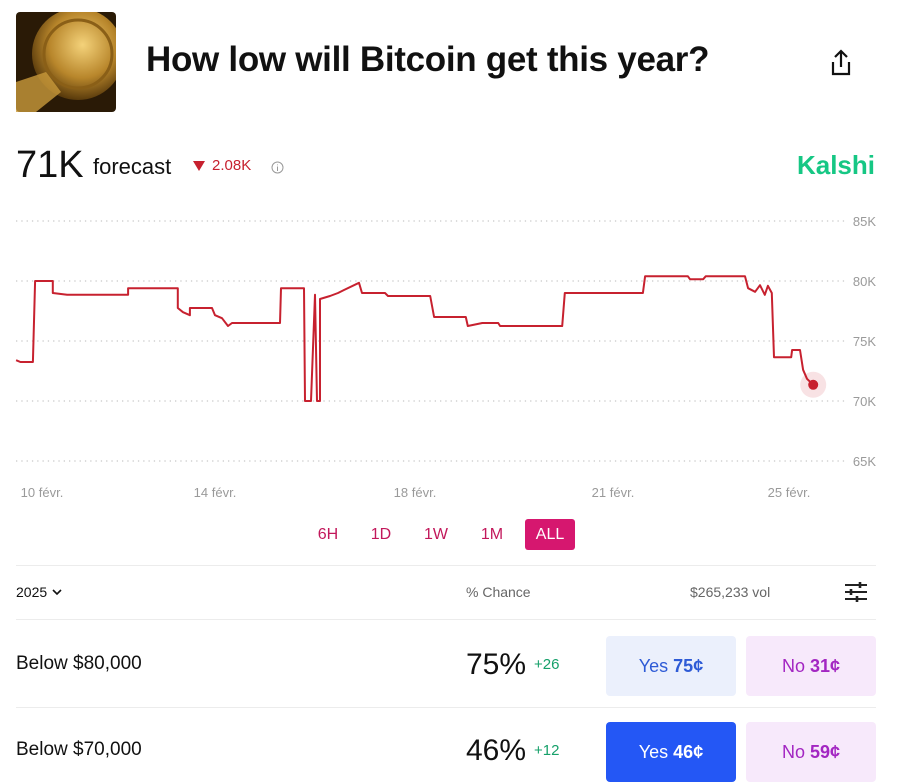 The width and height of the screenshot is (912, 782). I want to click on range-button: 1M, so click(492, 534).